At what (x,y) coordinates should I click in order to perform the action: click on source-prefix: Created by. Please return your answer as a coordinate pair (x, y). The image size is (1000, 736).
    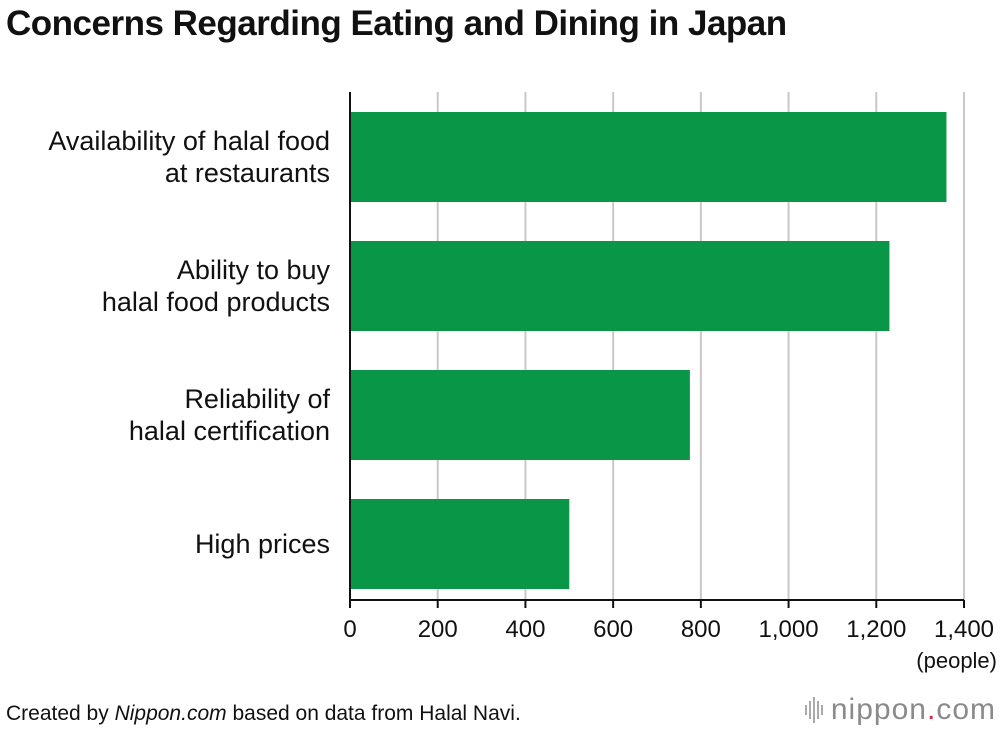
    Looking at the image, I should click on (60, 713).